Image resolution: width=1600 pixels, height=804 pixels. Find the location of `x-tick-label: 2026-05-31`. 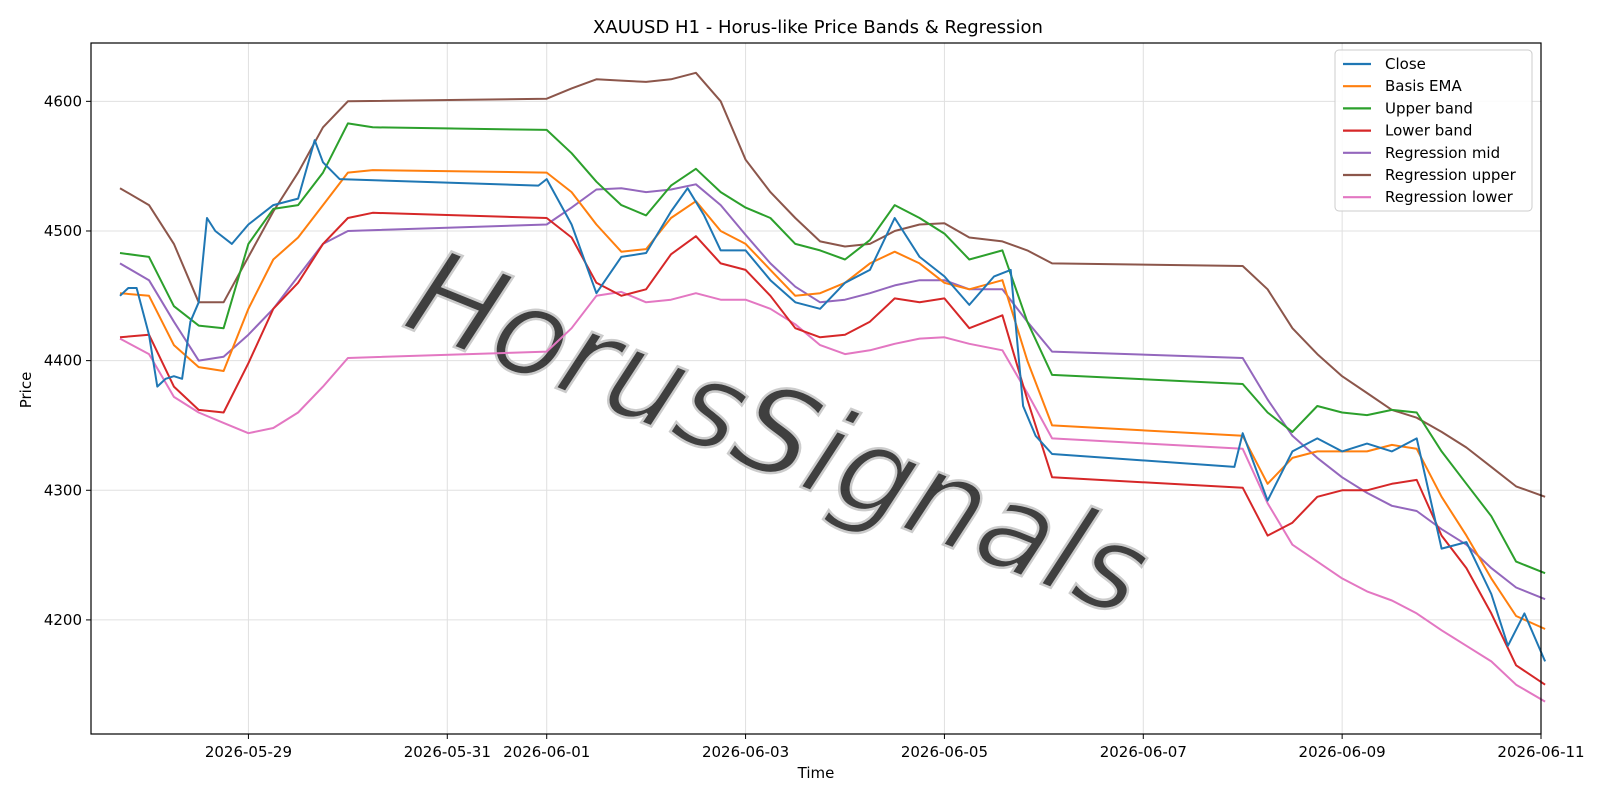

x-tick-label: 2026-05-31 is located at coordinates (447, 752).